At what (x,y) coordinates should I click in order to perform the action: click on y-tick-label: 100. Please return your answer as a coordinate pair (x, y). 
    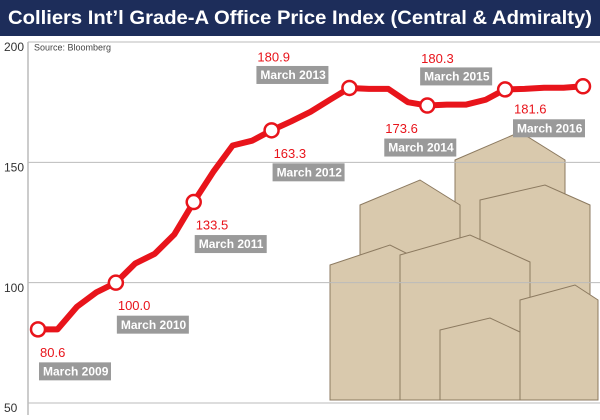
    Looking at the image, I should click on (14, 288).